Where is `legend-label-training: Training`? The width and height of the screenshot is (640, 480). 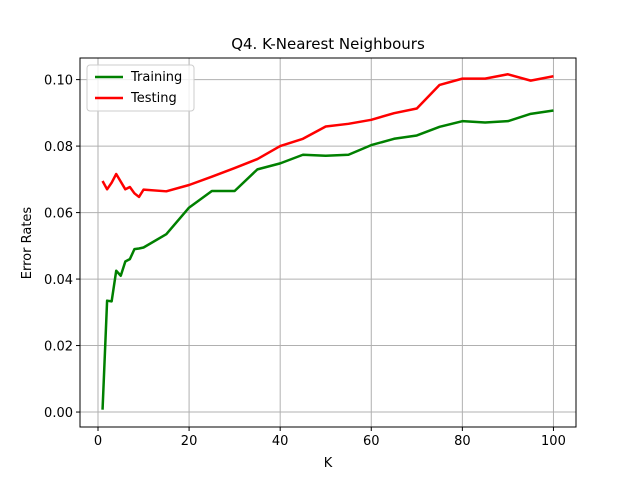
legend-label-training: Training is located at coordinates (156, 77).